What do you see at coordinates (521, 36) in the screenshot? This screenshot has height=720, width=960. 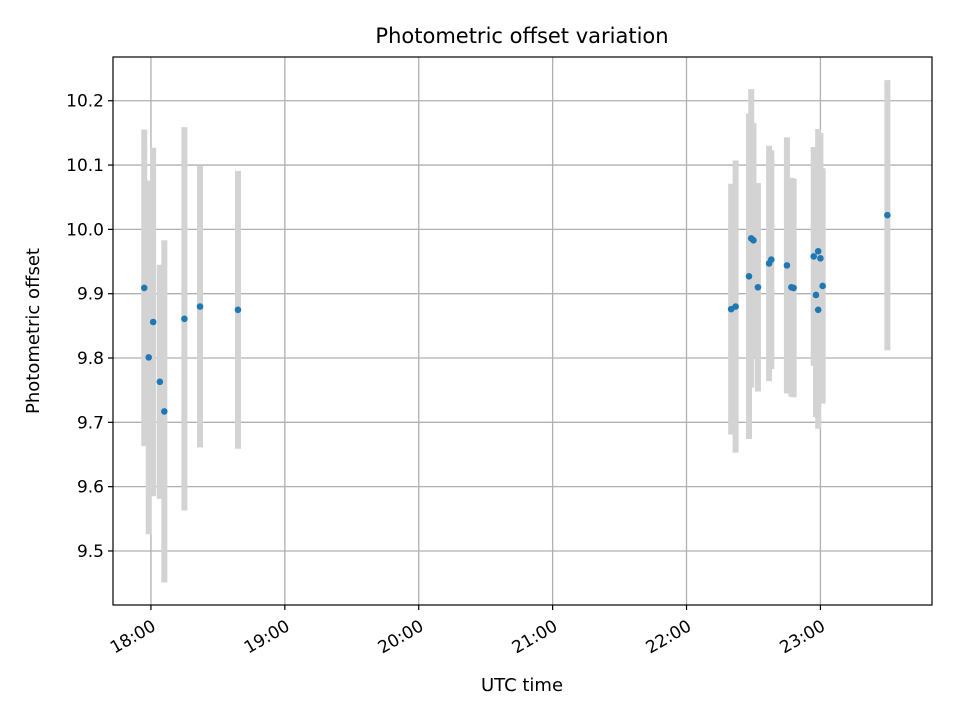 I see `chart-title: Photometric offset variation` at bounding box center [521, 36].